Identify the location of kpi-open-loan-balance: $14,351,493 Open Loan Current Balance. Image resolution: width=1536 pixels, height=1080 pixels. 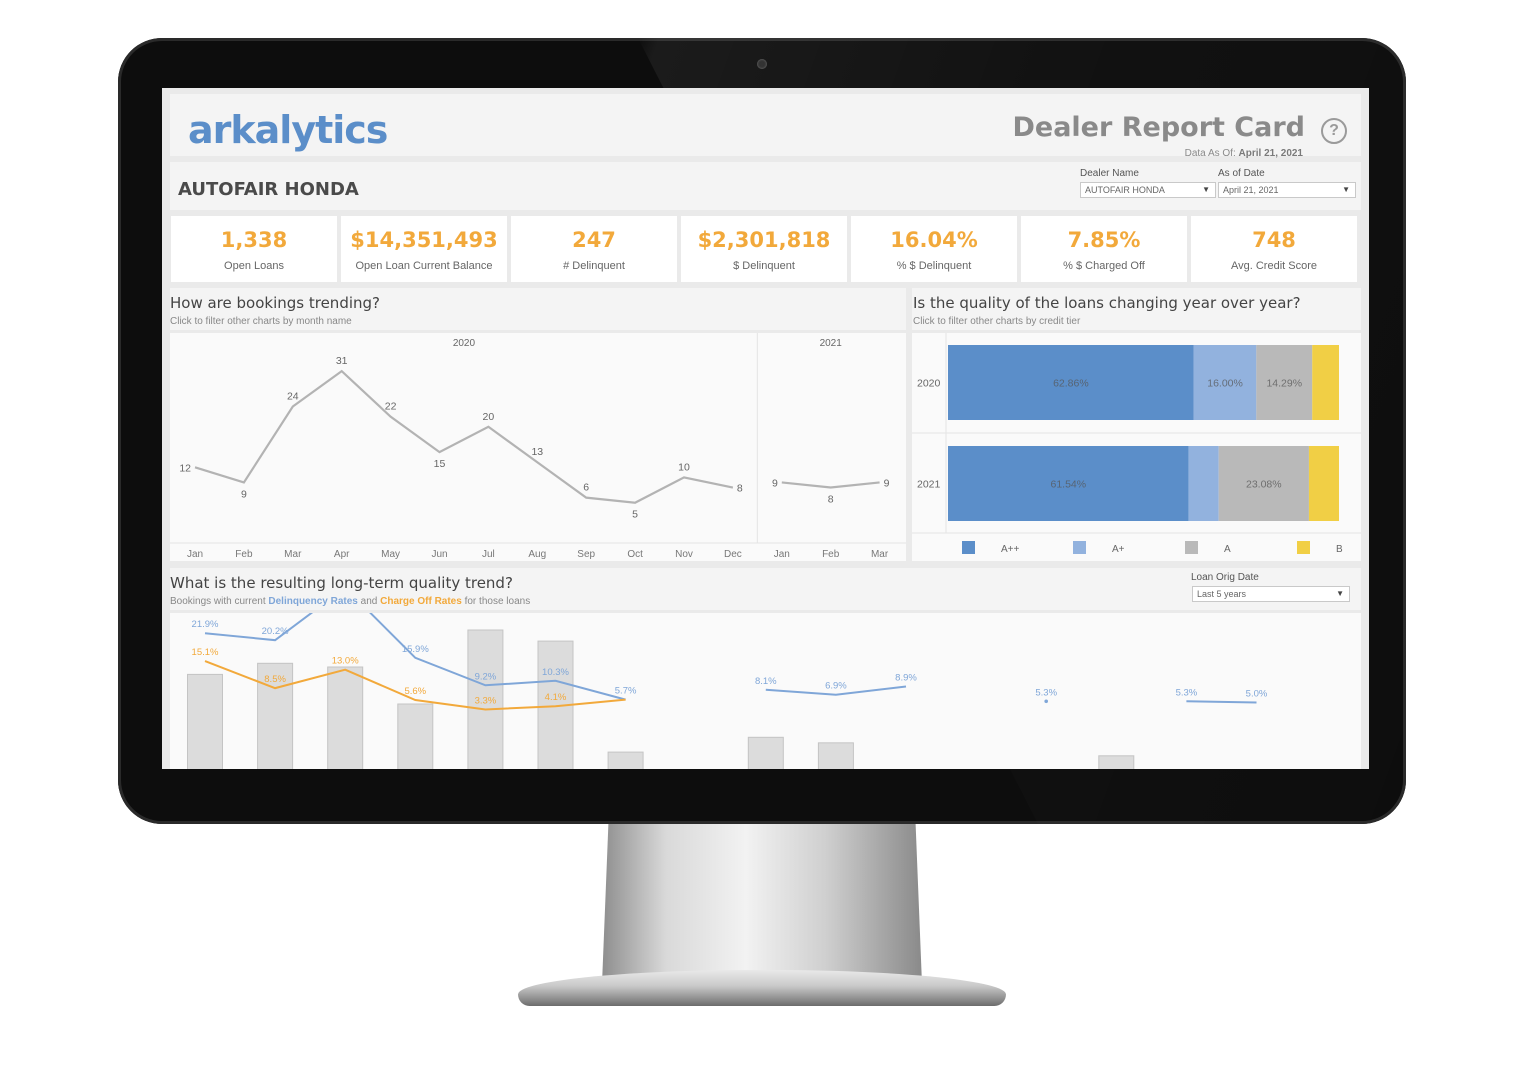
(424, 249).